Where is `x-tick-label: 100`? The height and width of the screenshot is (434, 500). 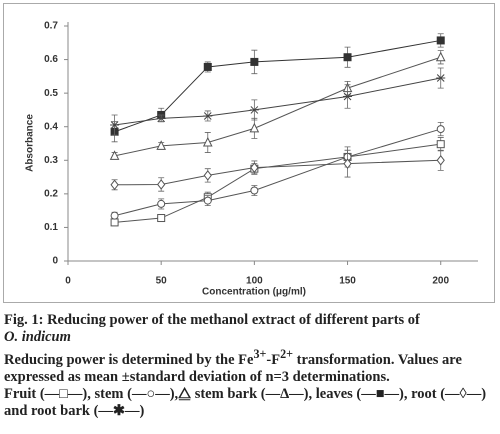
x-tick-label: 100 is located at coordinates (254, 281).